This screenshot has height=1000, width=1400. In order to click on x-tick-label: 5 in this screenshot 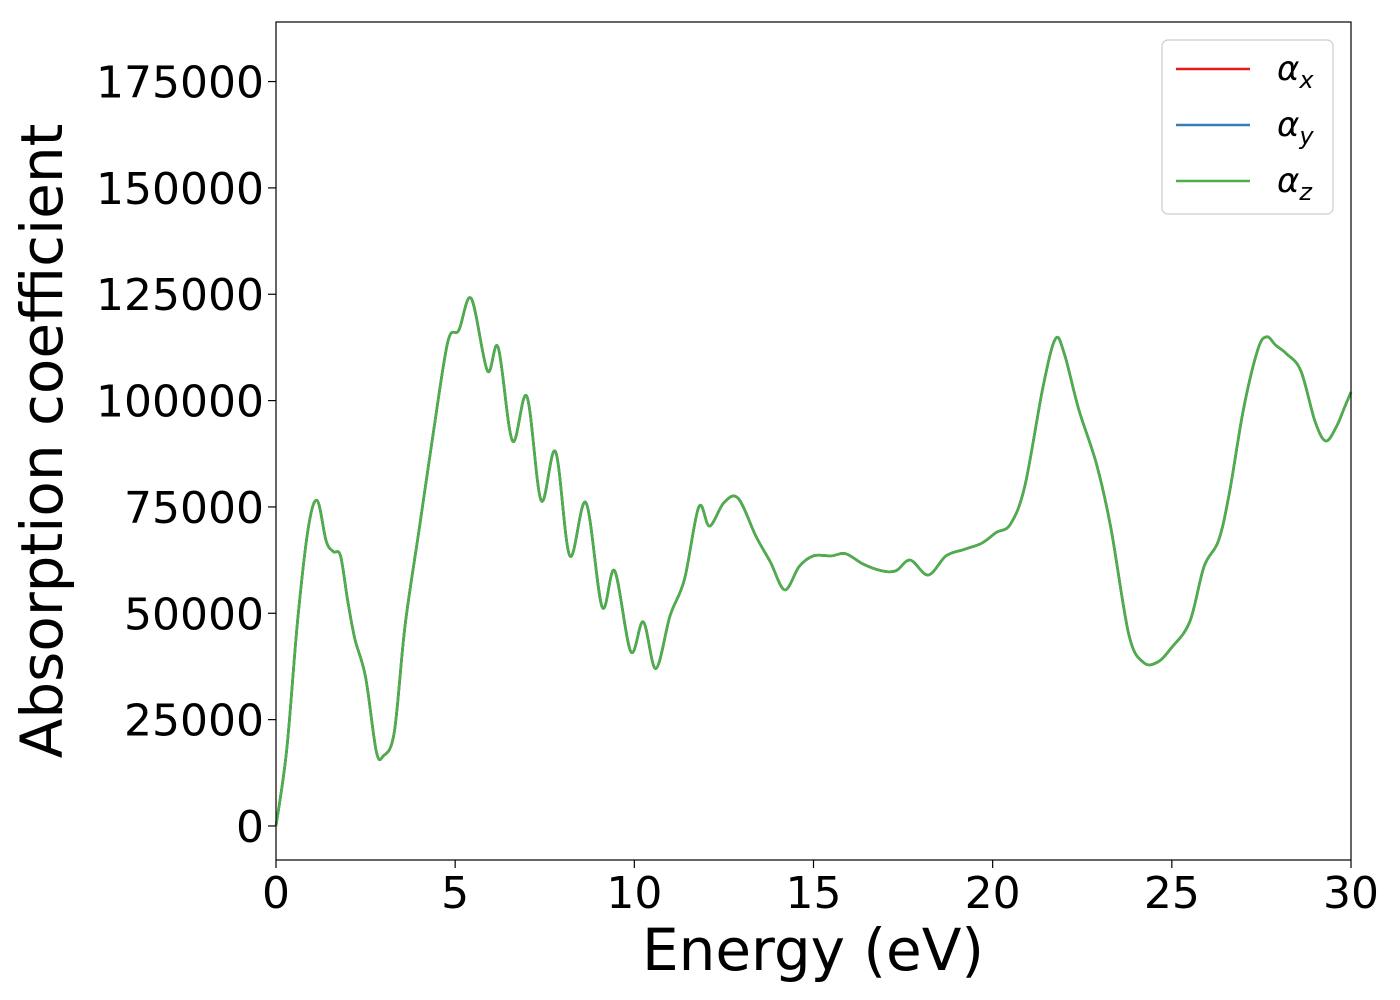, I will do `click(455, 893)`.